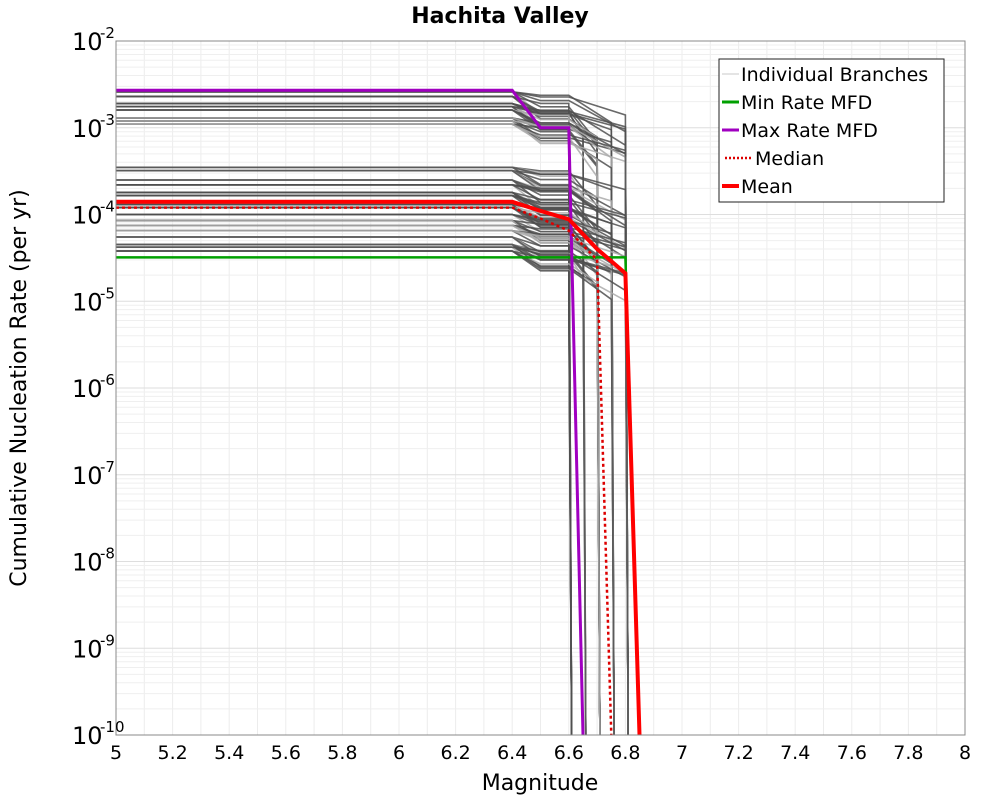 This screenshot has height=800, width=1000. What do you see at coordinates (767, 187) in the screenshot?
I see `legend-label: Mean` at bounding box center [767, 187].